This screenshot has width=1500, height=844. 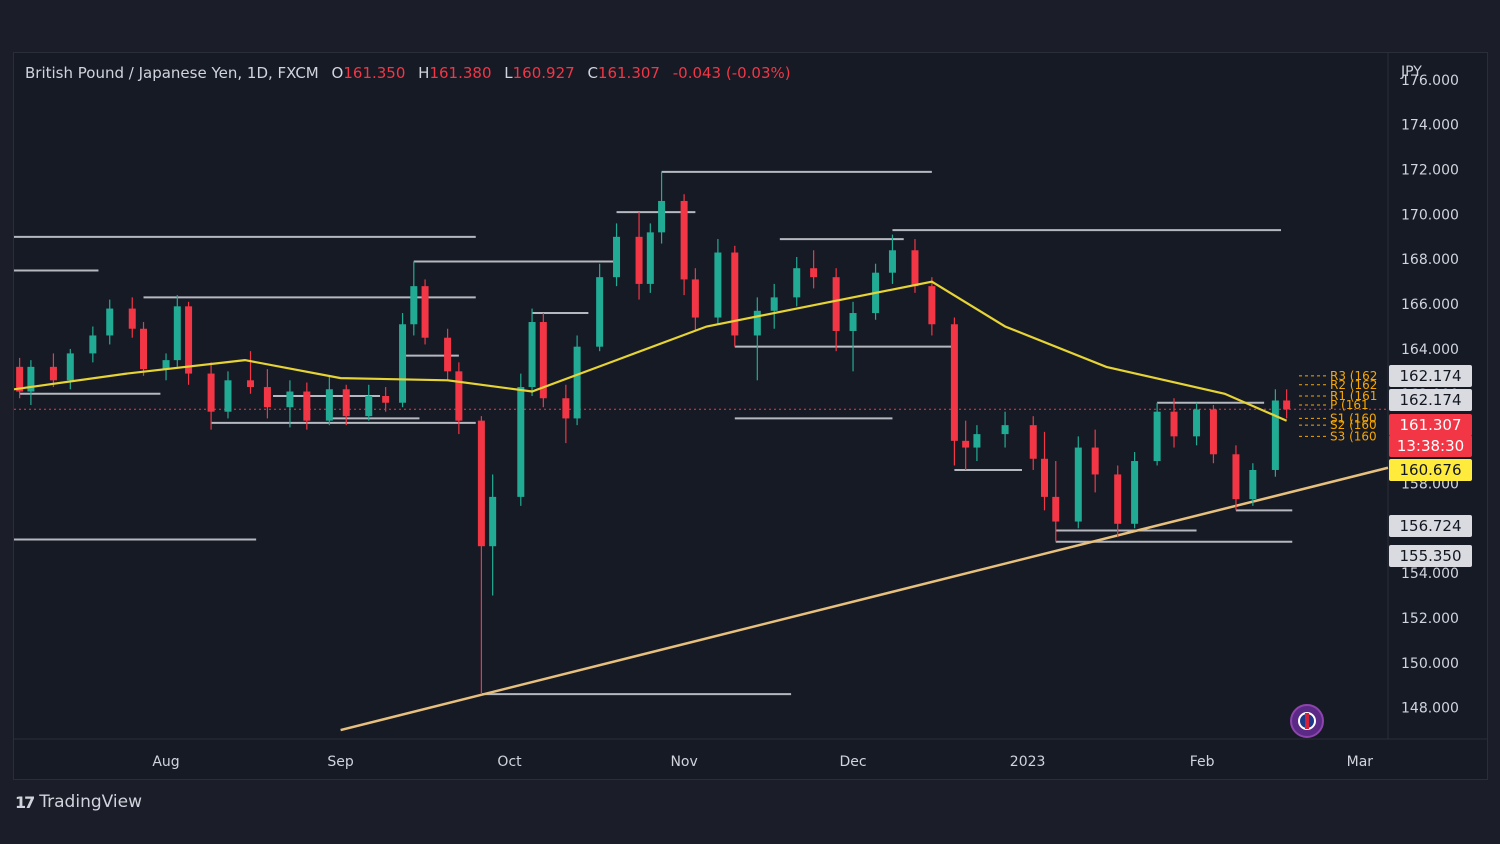 What do you see at coordinates (1430, 81) in the screenshot?
I see `y-tick-label: 176.000` at bounding box center [1430, 81].